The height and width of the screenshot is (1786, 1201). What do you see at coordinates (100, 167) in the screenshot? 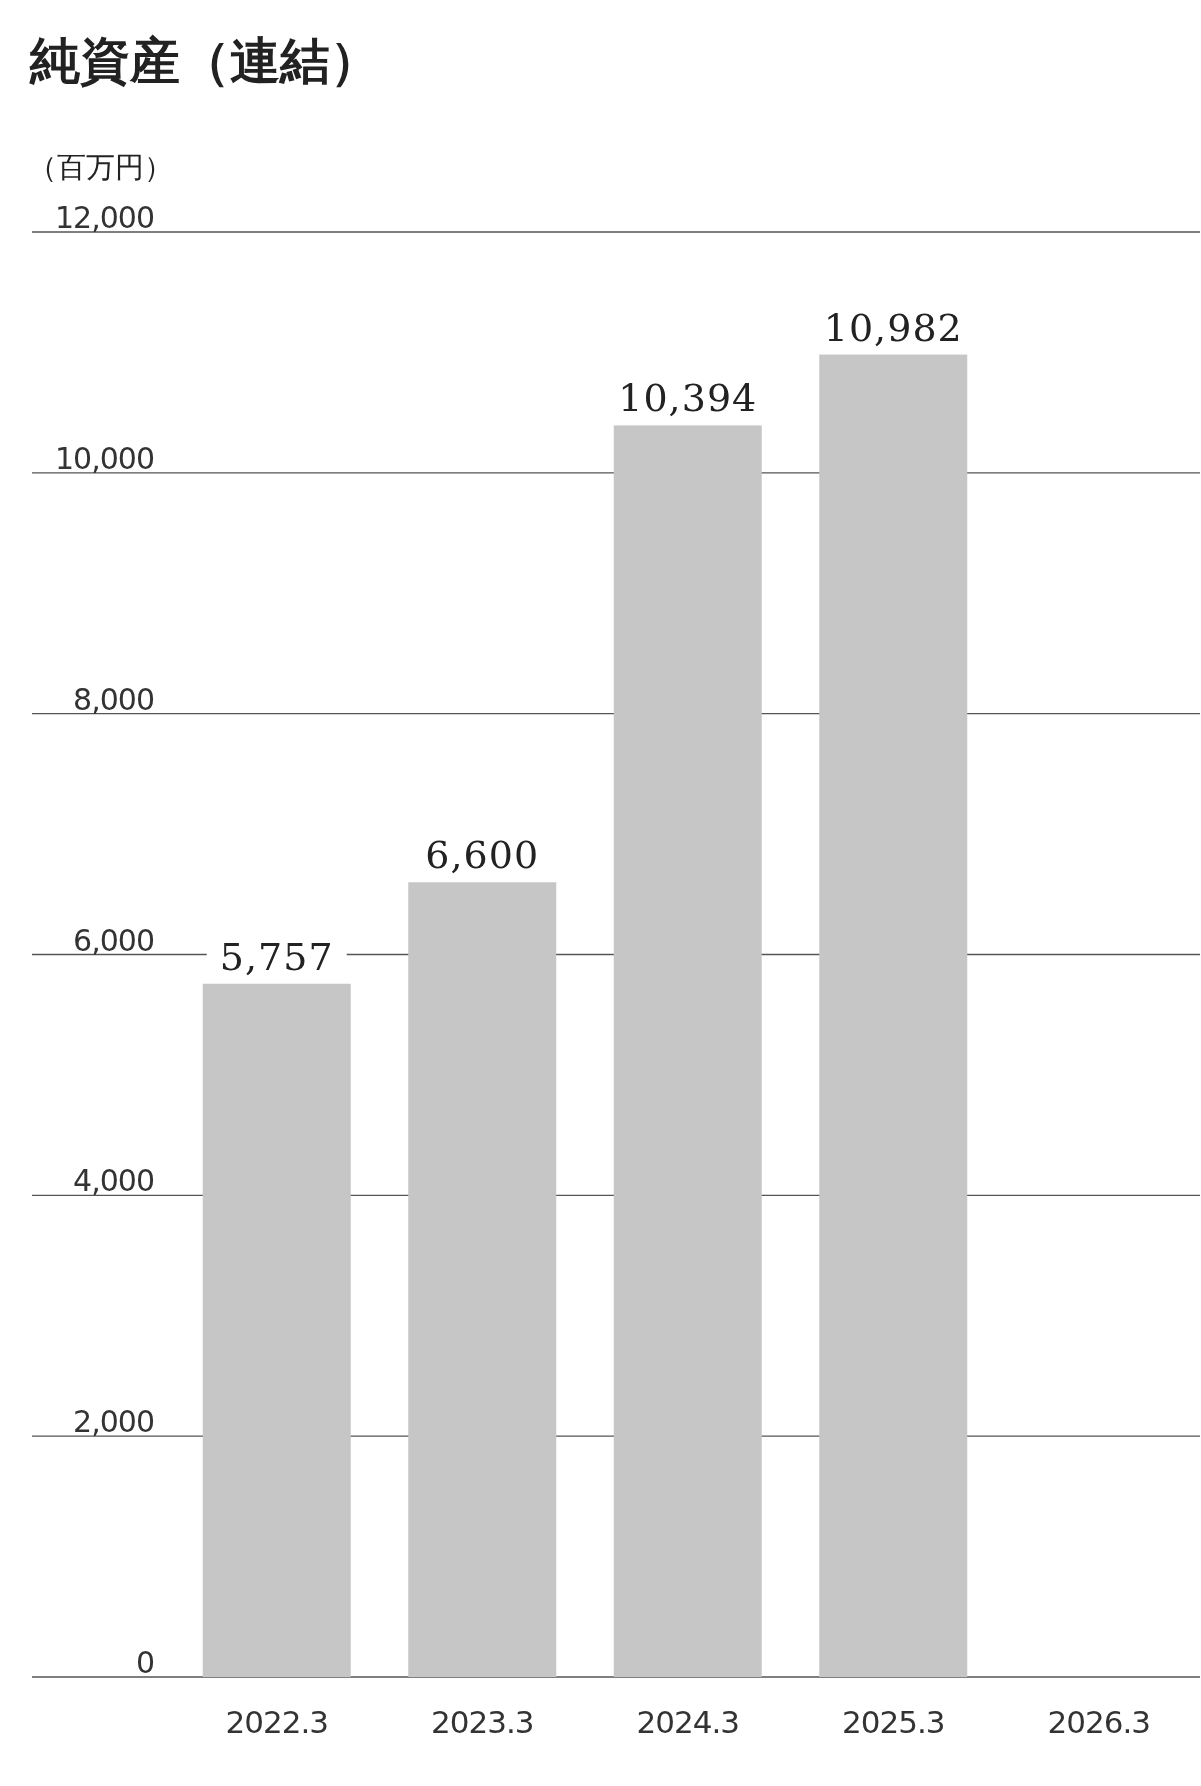
I see `y-axis-title: （百万円）` at bounding box center [100, 167].